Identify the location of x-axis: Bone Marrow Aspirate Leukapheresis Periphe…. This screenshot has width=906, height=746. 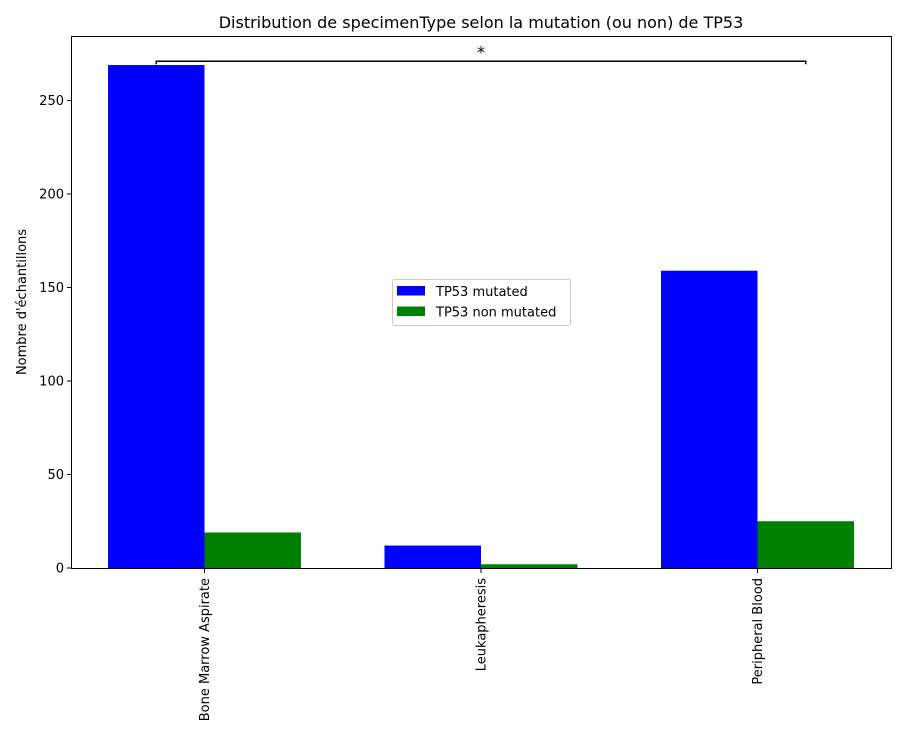
(482, 644).